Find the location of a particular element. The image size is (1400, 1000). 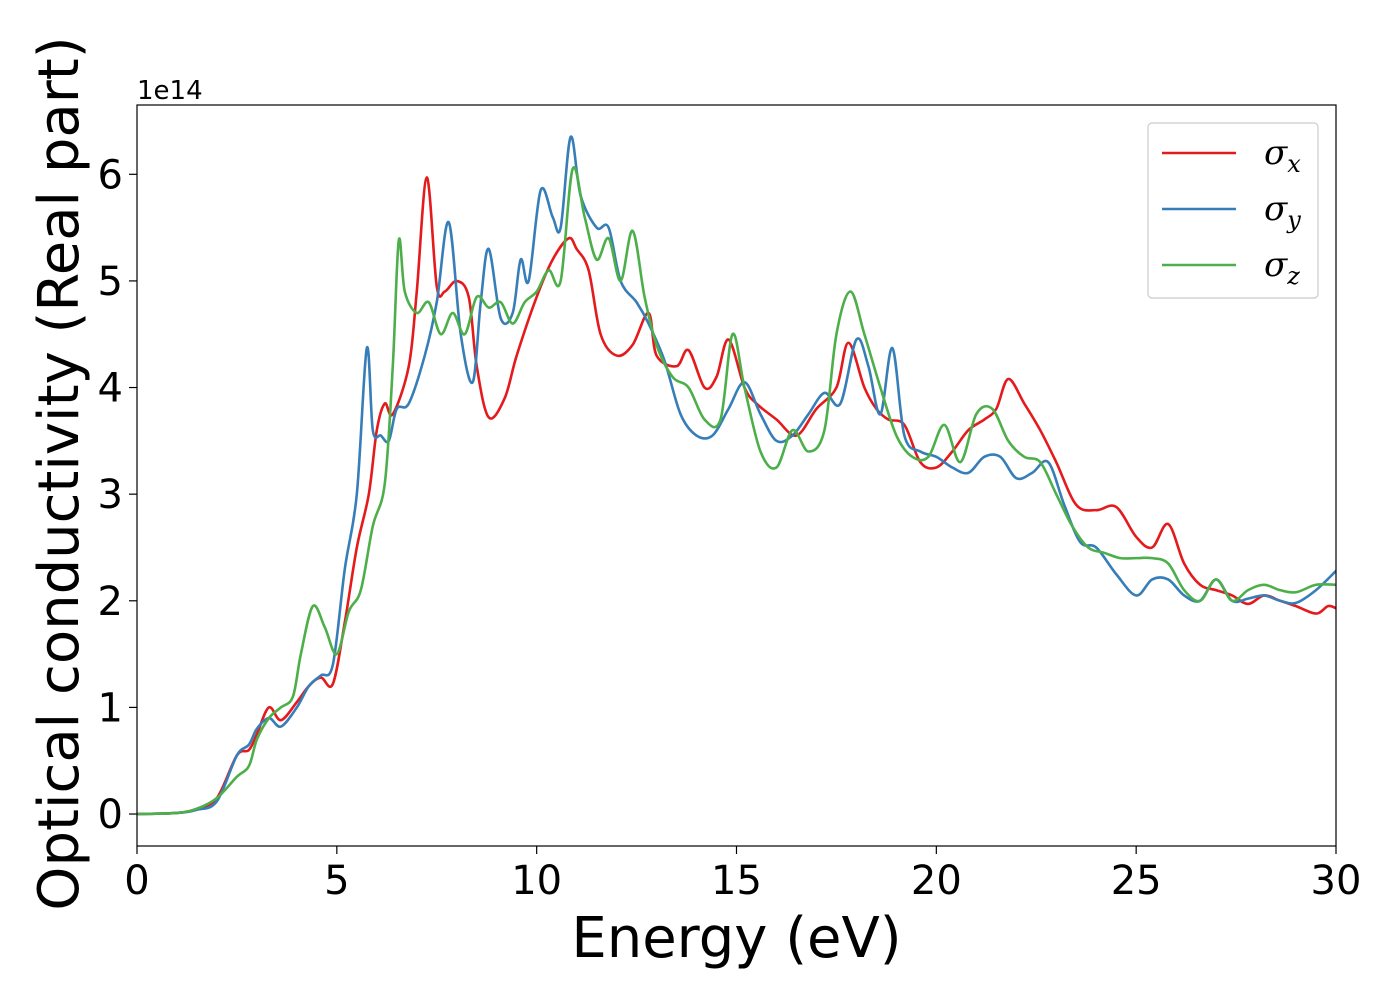

y-axis-ticks: 0 1 2 3 4 5 6 is located at coordinates (117, 495).